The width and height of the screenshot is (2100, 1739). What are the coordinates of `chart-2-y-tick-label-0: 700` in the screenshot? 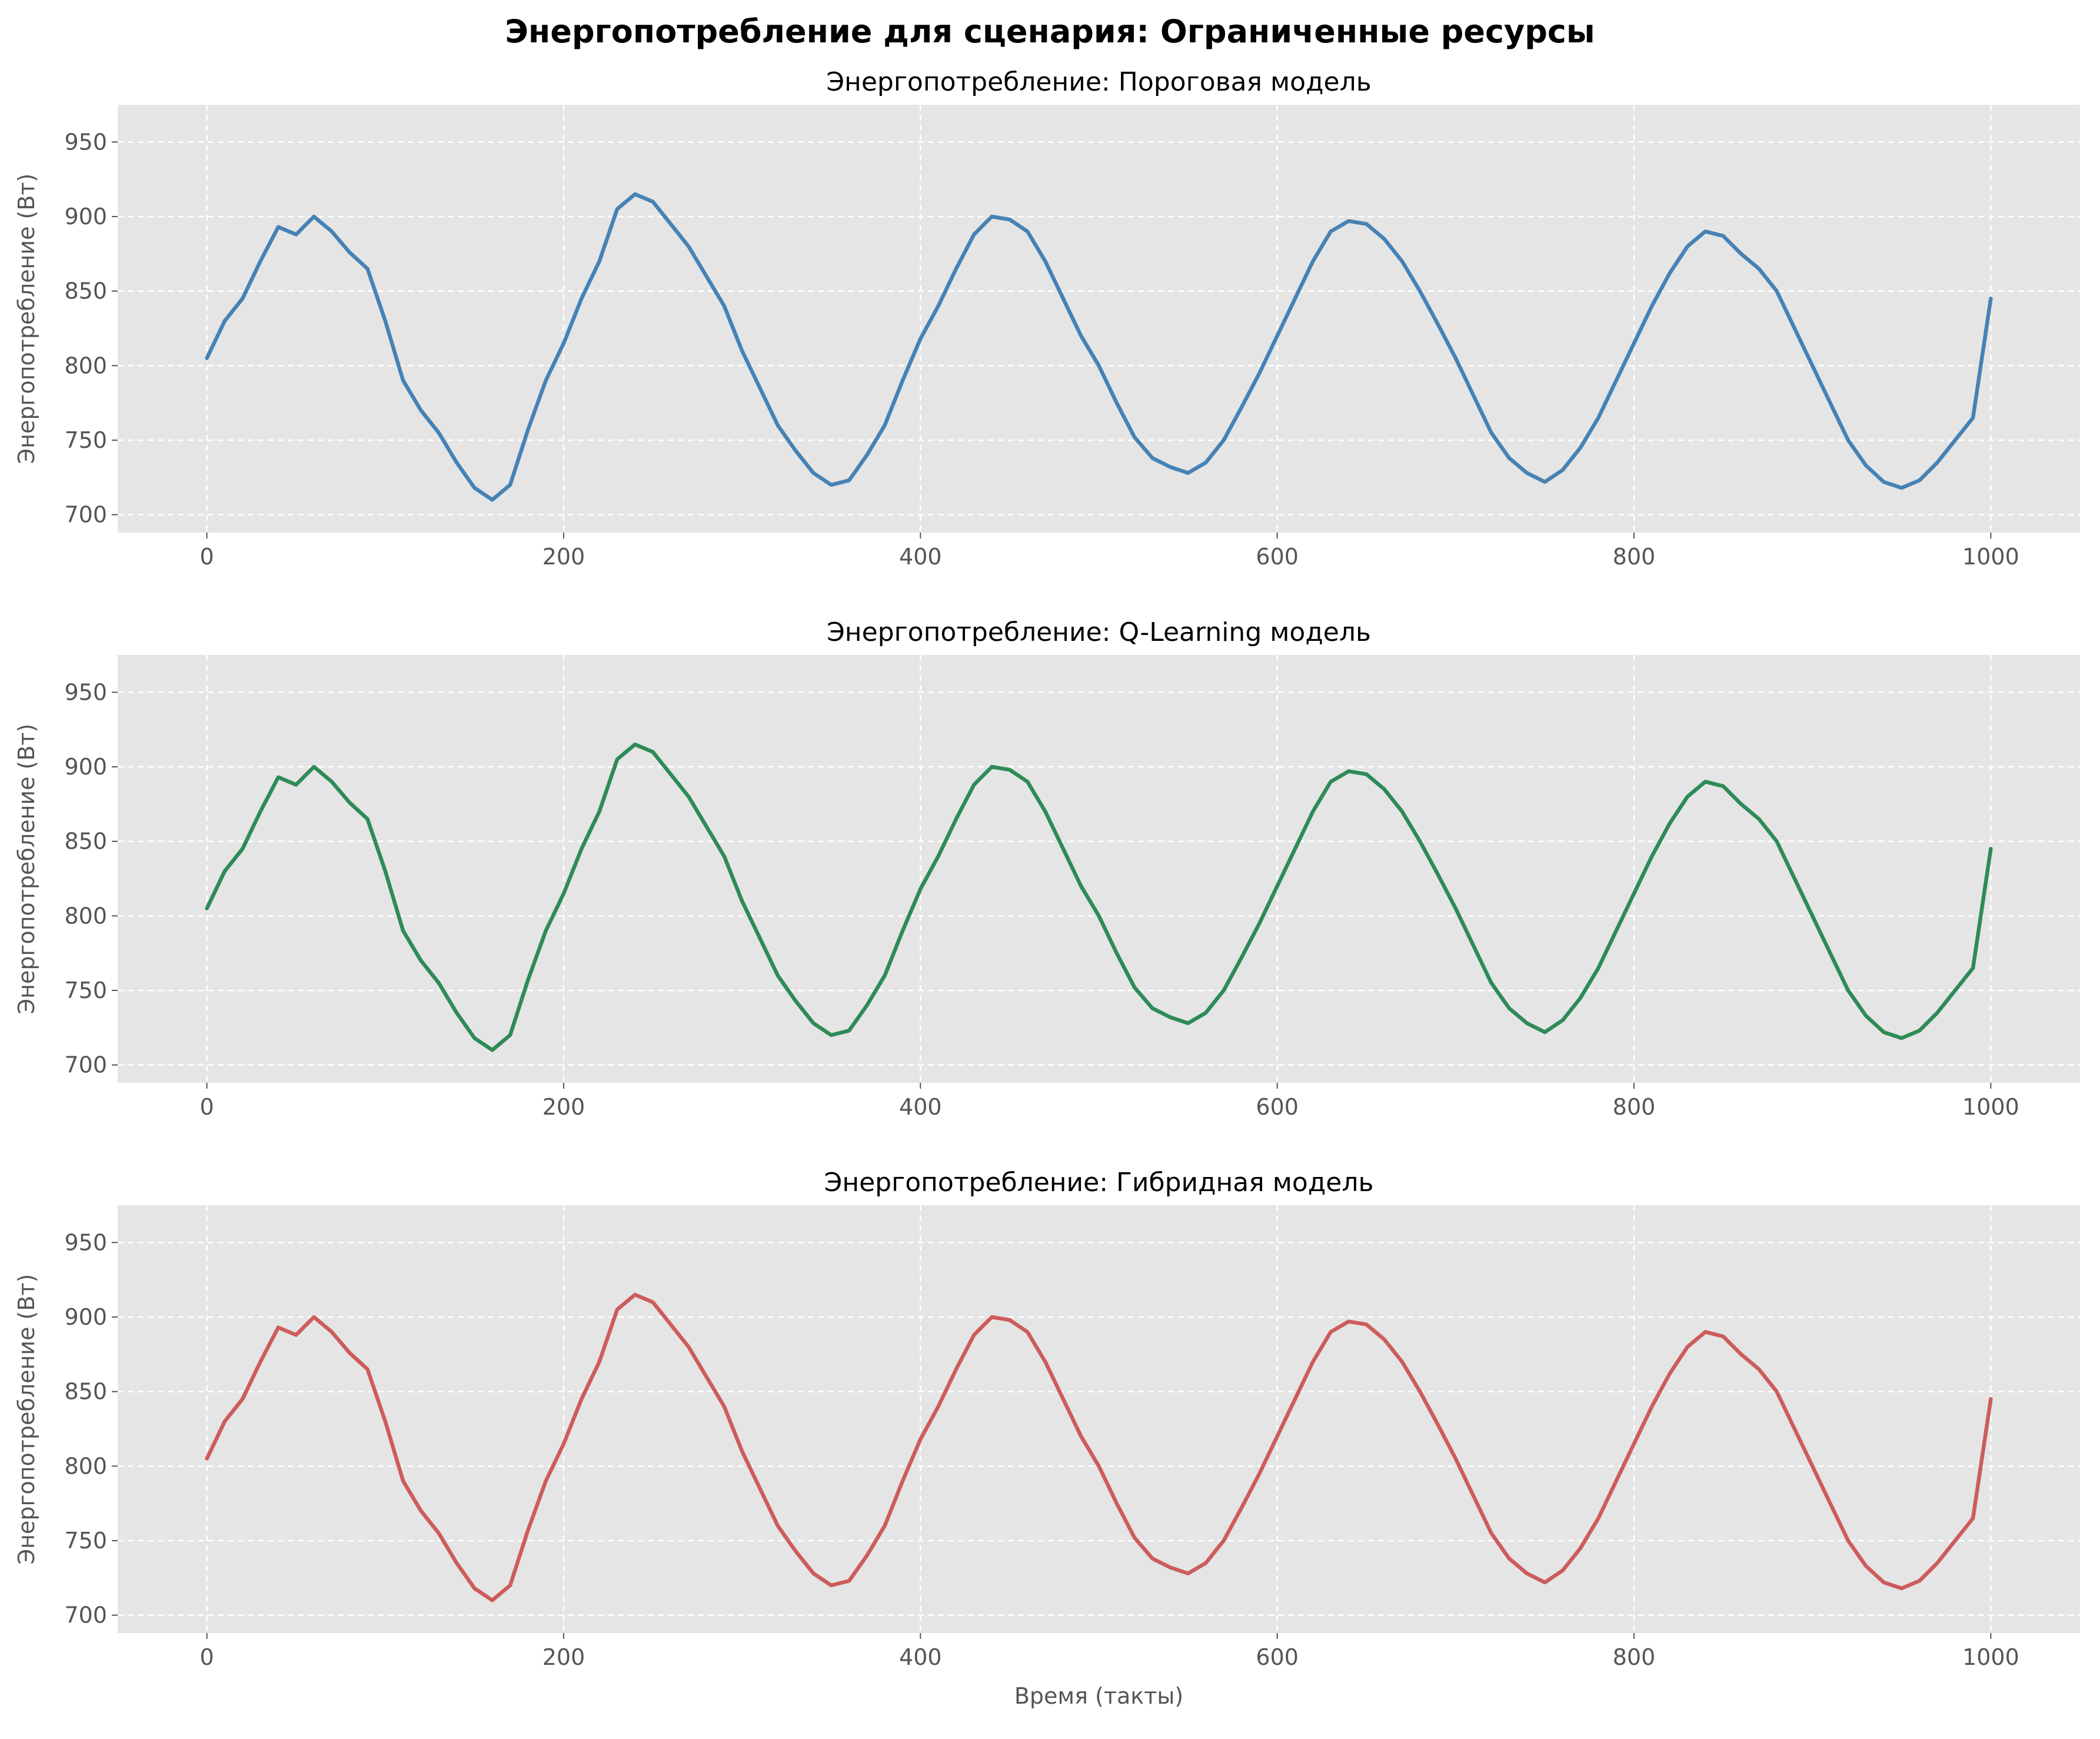 It's located at (85, 1065).